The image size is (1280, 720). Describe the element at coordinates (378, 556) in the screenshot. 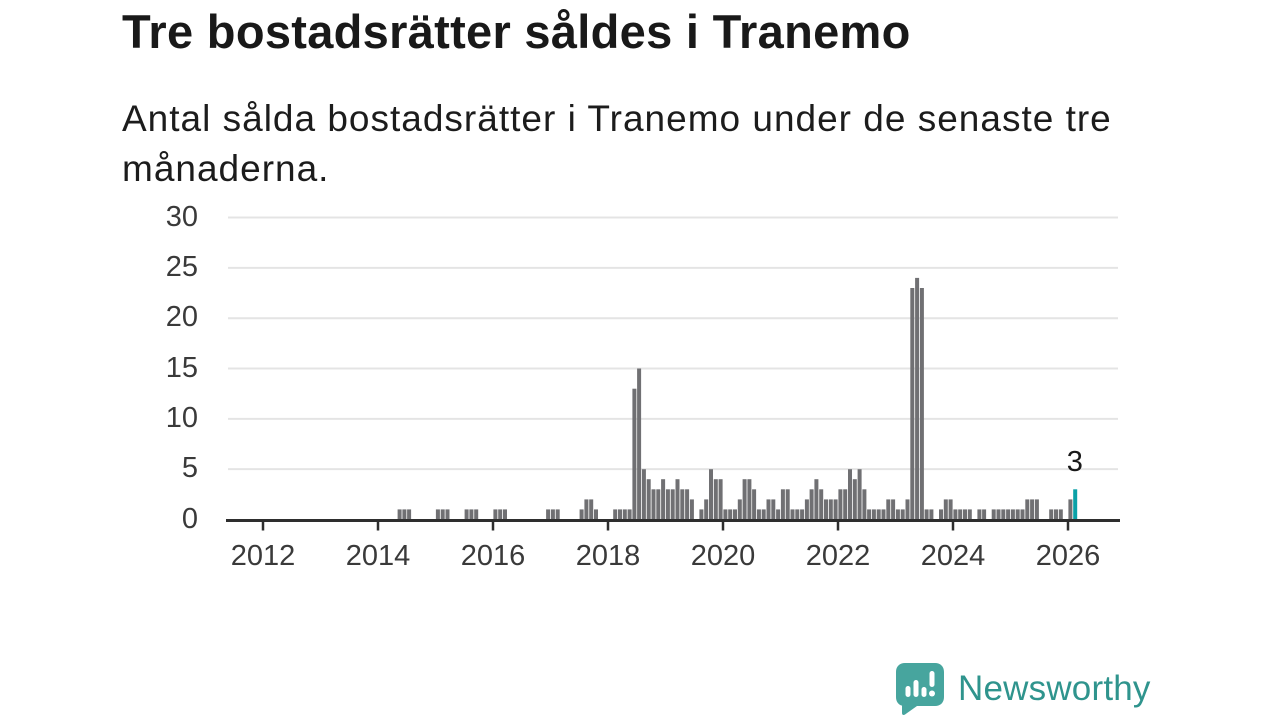

I see `x-axis-label: 2014` at that location.